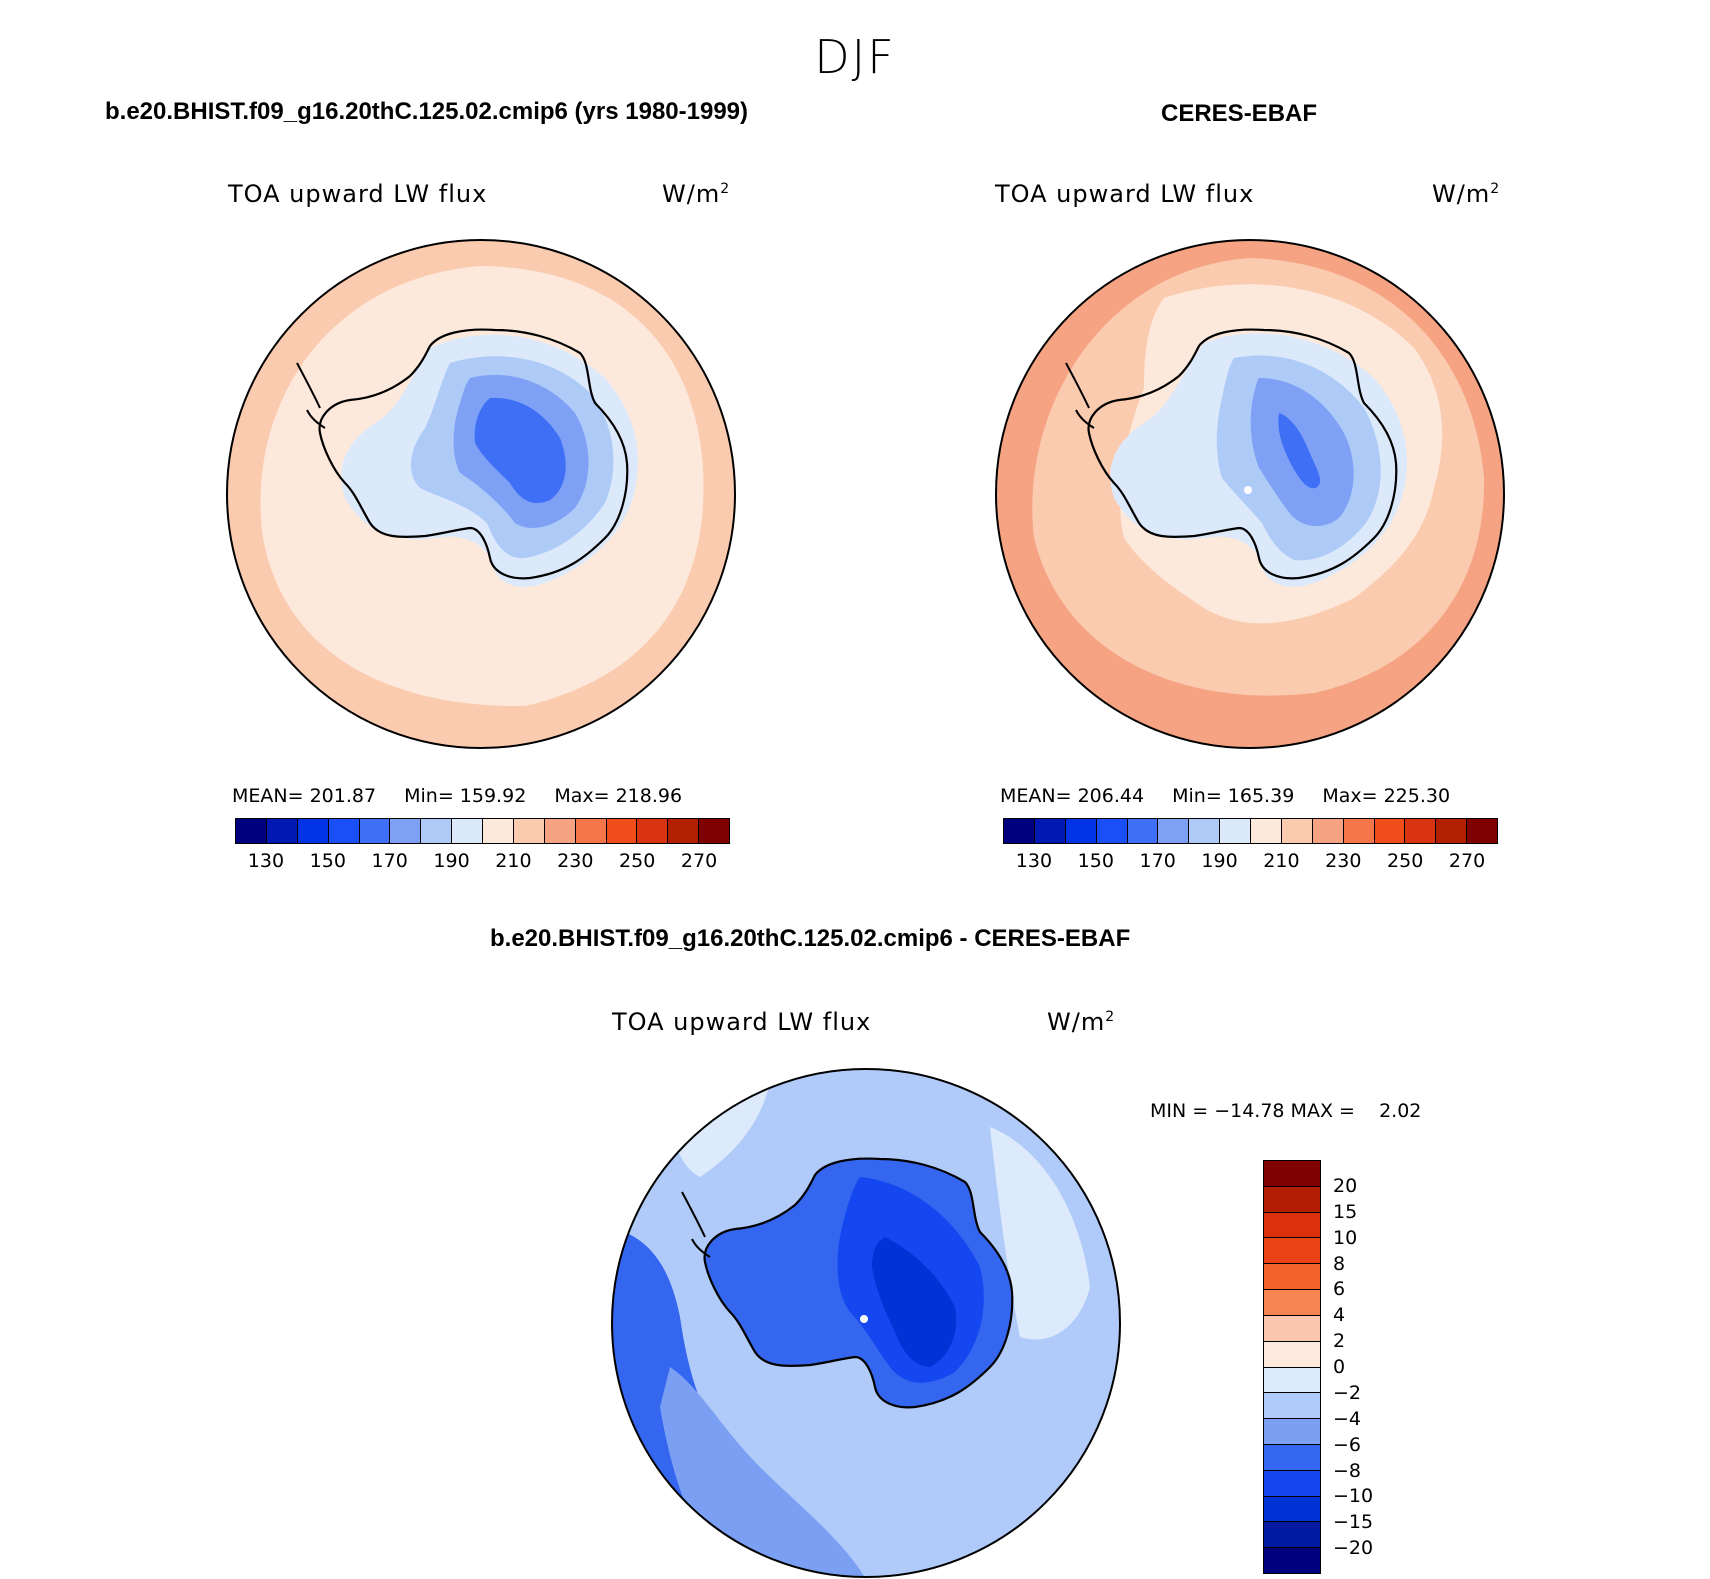 Image resolution: width=1710 pixels, height=1579 pixels. I want to click on diff-polar-map, so click(866, 1323).